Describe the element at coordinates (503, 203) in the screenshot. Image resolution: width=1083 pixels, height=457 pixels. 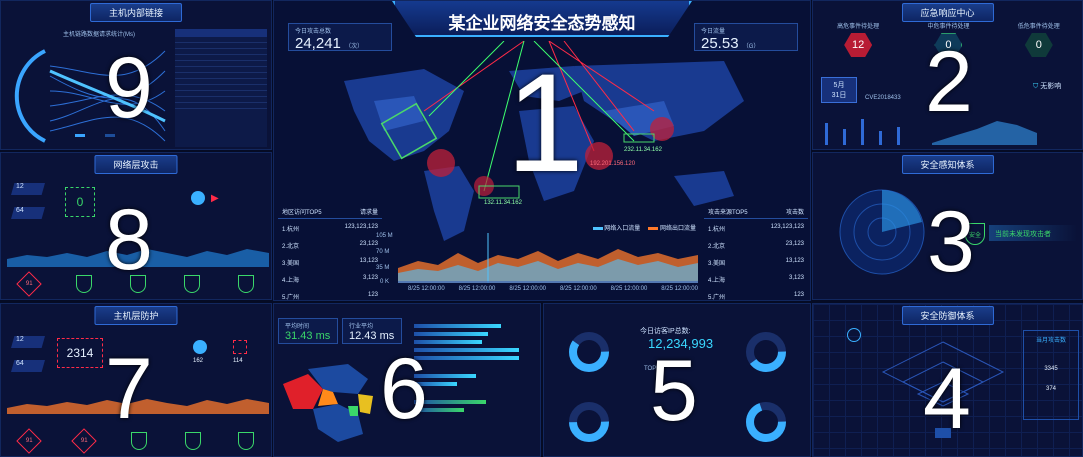
I see `ip-label-3: 132.11.34.162` at that location.